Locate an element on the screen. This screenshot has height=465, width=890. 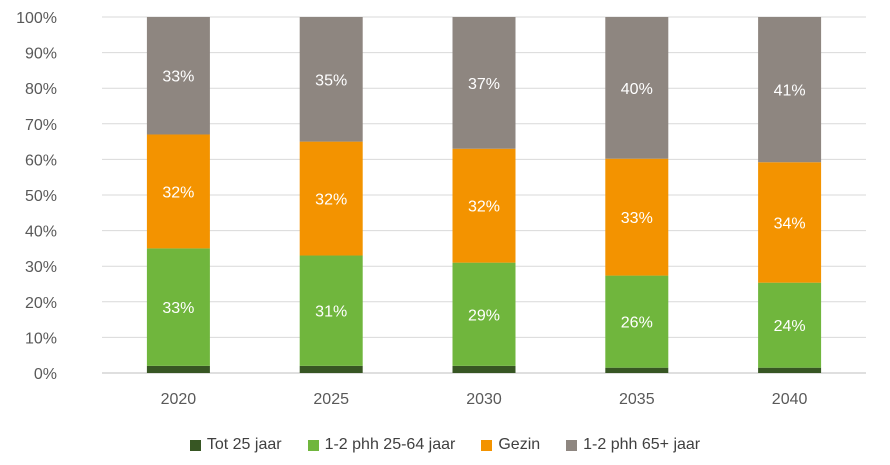
y-tick-label: 100% is located at coordinates (36, 18).